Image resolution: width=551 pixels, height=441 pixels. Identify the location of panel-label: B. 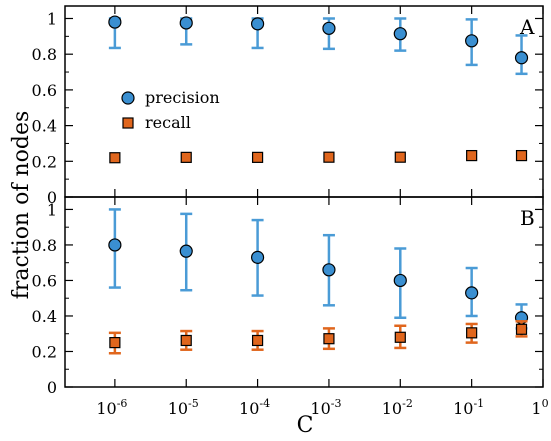
(527, 218).